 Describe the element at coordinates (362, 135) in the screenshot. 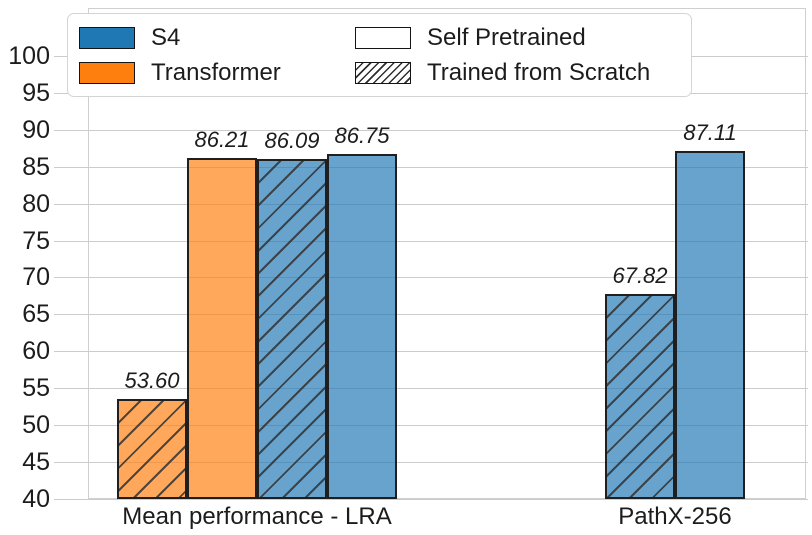

I see `bar-value-label: 86.75` at that location.